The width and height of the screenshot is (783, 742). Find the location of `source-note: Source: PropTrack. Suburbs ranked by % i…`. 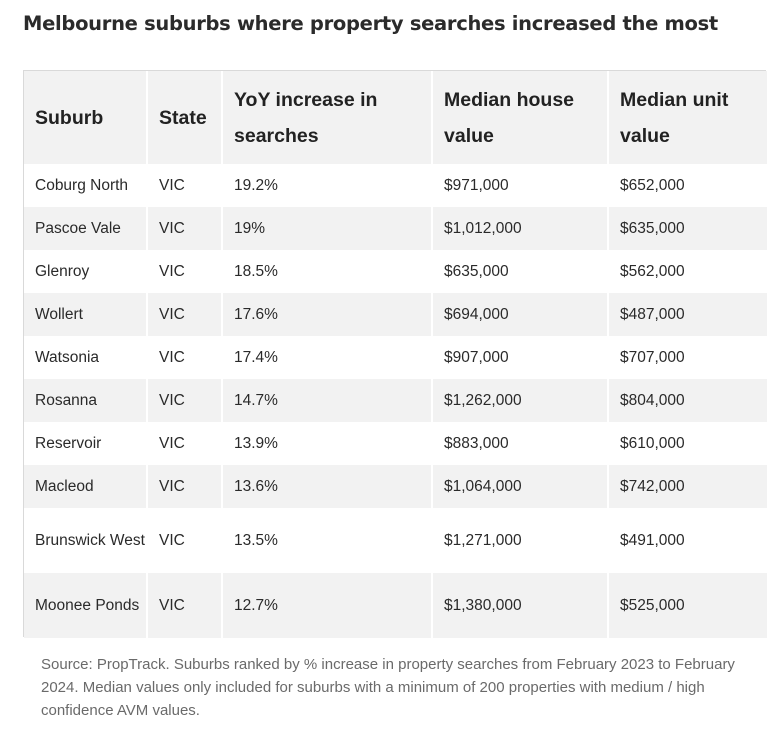

source-note: Source: PropTrack. Suburbs ranked by % i… is located at coordinates (388, 687).